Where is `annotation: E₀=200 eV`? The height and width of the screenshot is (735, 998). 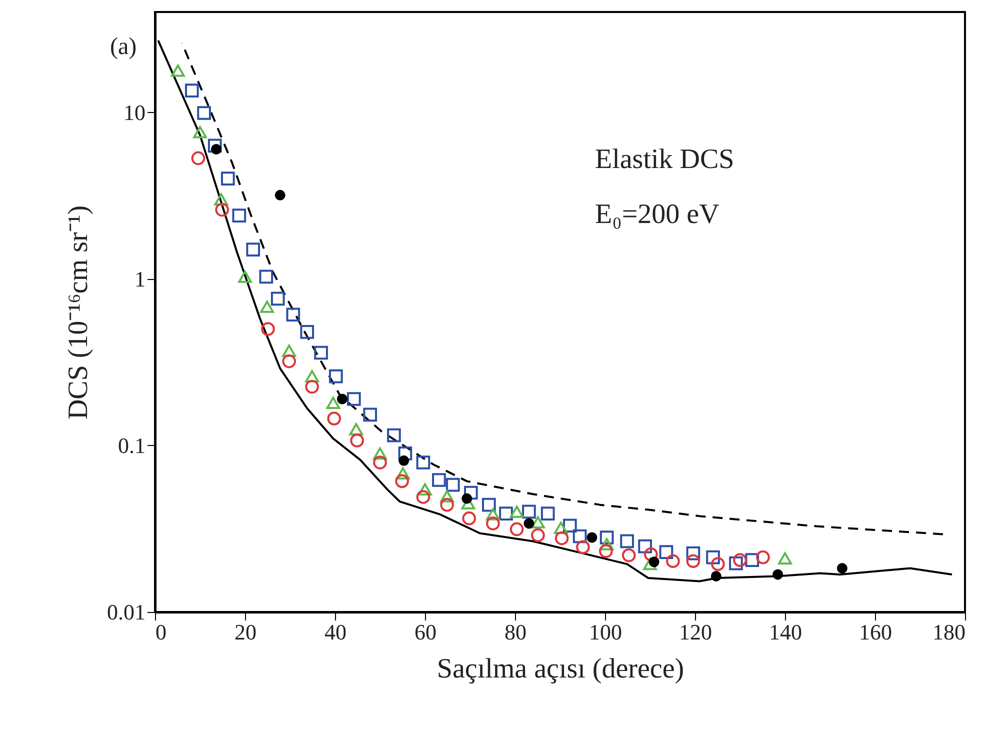 annotation: E₀=200 eV is located at coordinates (657, 214).